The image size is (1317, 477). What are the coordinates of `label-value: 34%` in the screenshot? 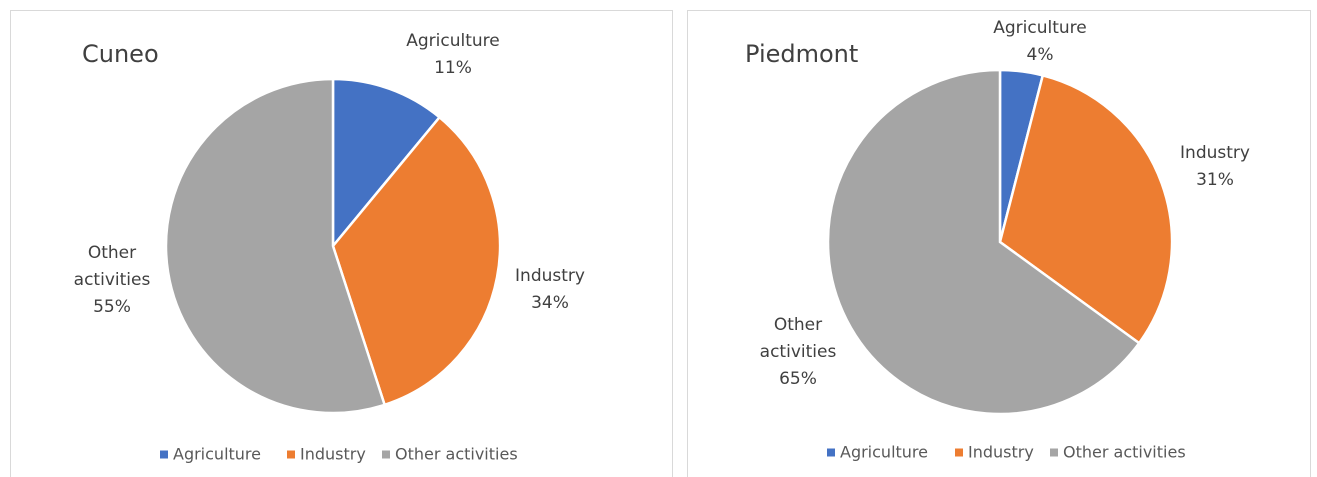 It's located at (550, 303).